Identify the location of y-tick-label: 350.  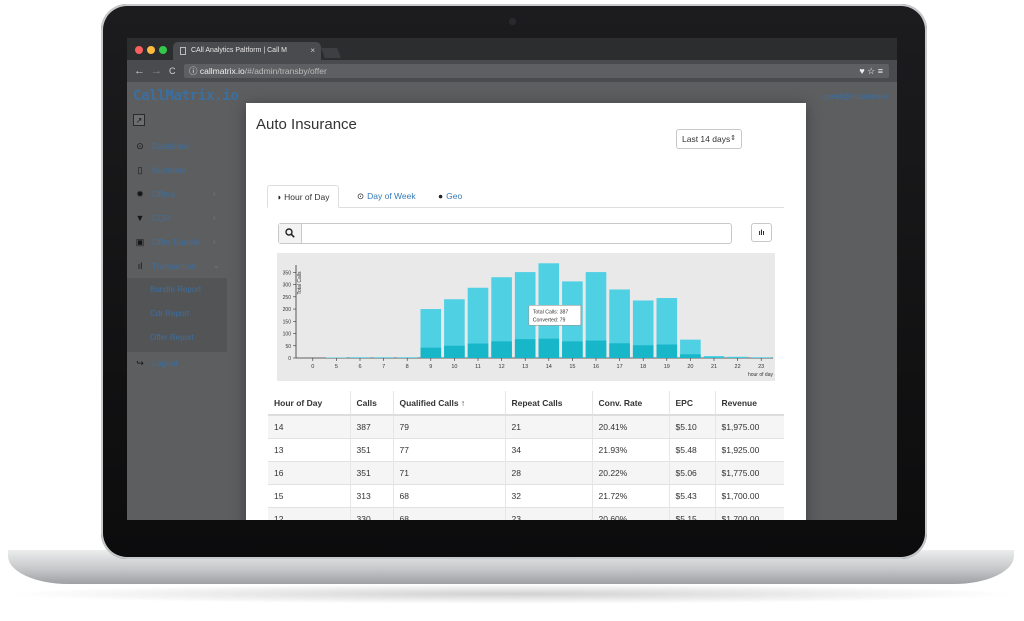
(287, 273).